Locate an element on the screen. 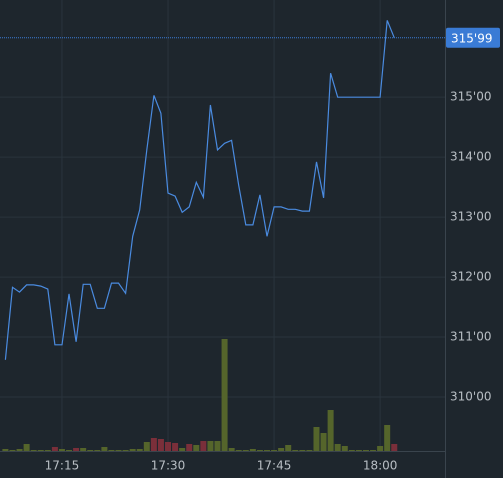  y-tick-label: 315'00 is located at coordinates (470, 97).